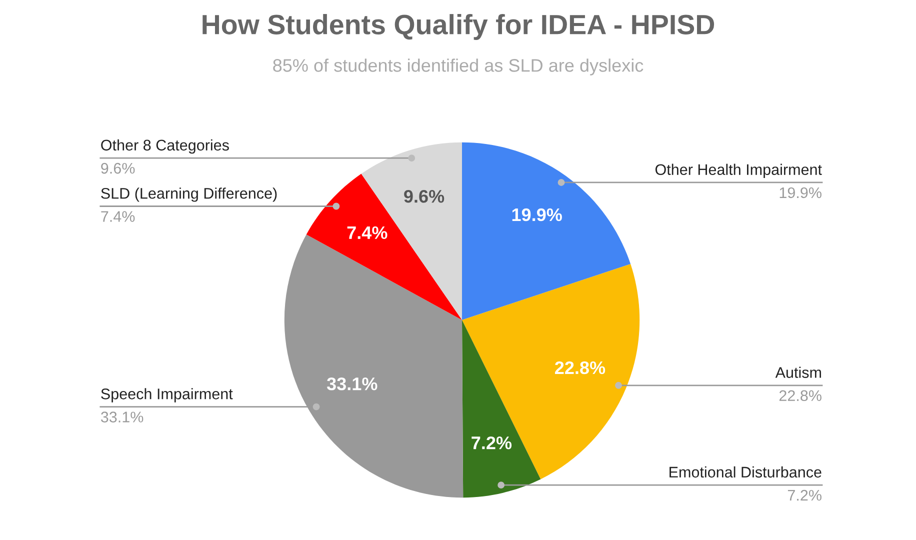  Describe the element at coordinates (165, 146) in the screenshot. I see `slice-label: Other 8 Categories` at that location.